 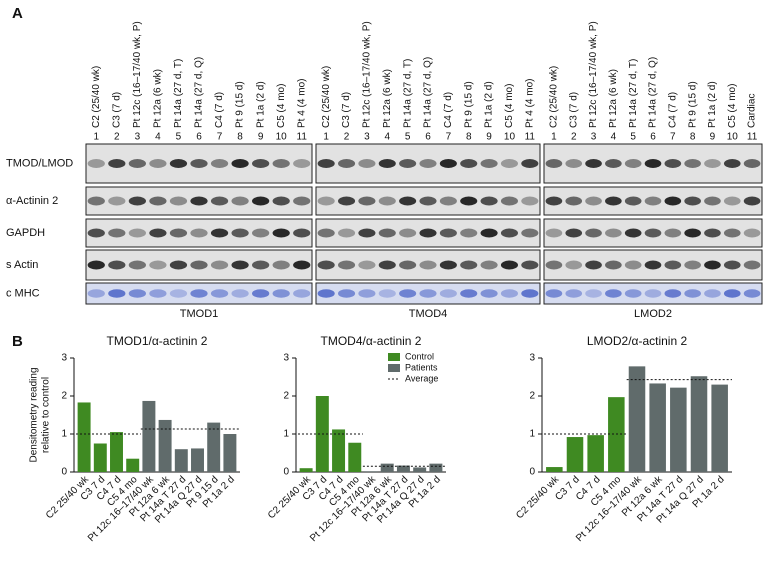 What do you see at coordinates (39, 163) in the screenshot?
I see `row-label: TMOD/LMOD` at bounding box center [39, 163].